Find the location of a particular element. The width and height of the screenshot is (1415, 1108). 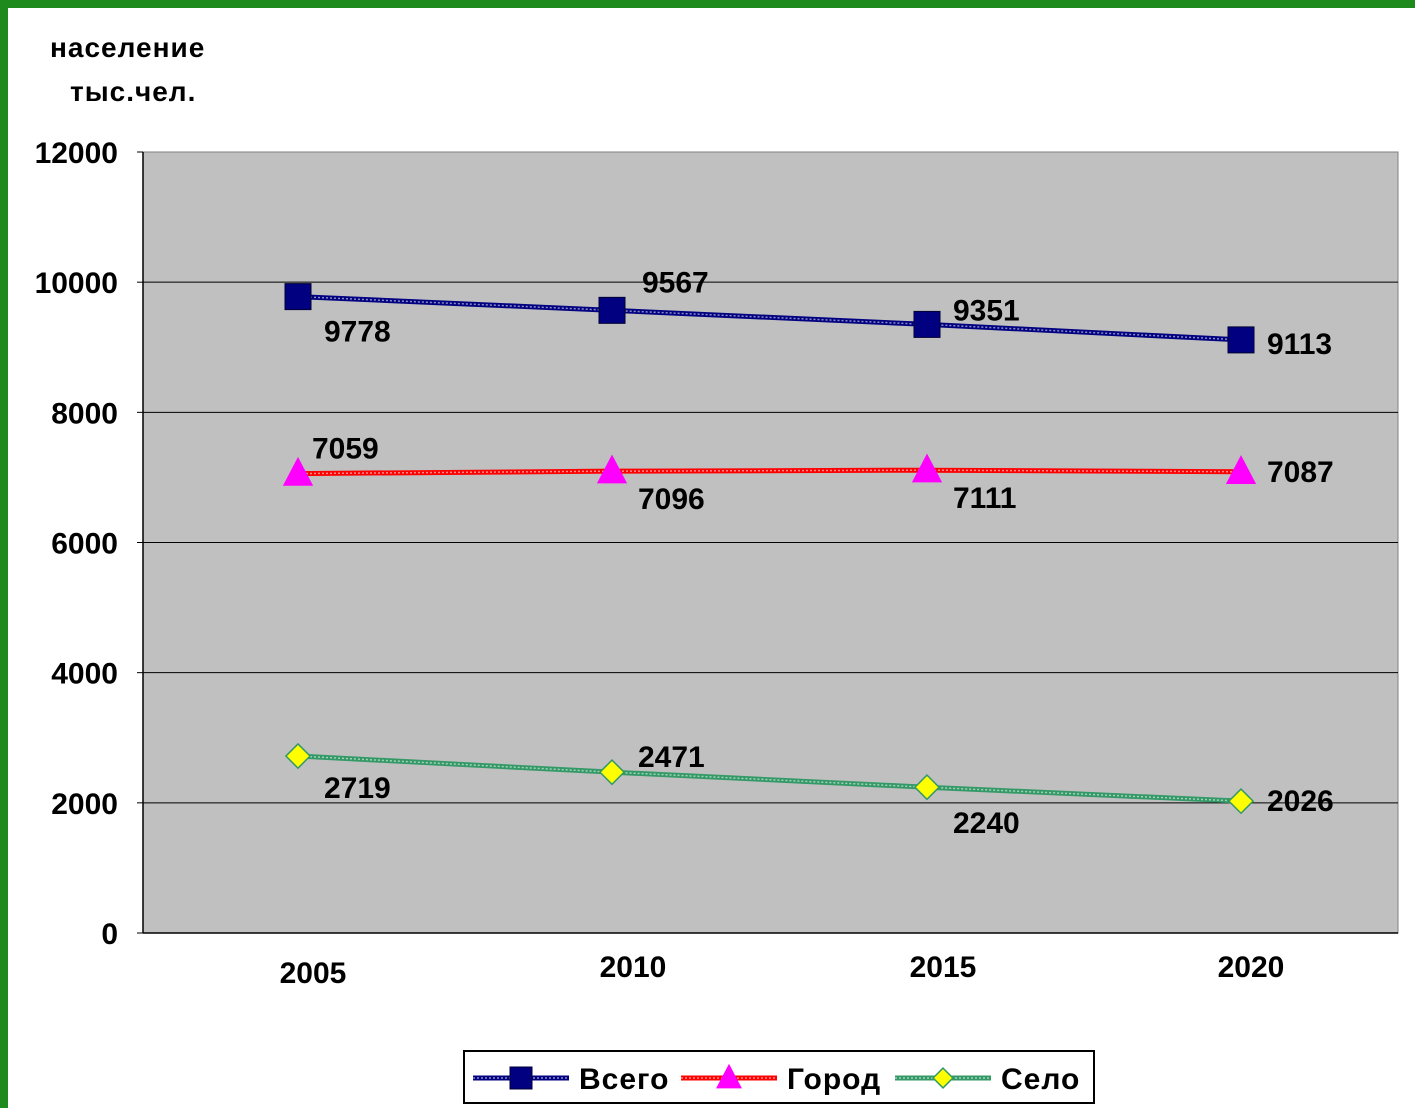

series-1: 7059 7096 7111 7087 is located at coordinates (808, 474).